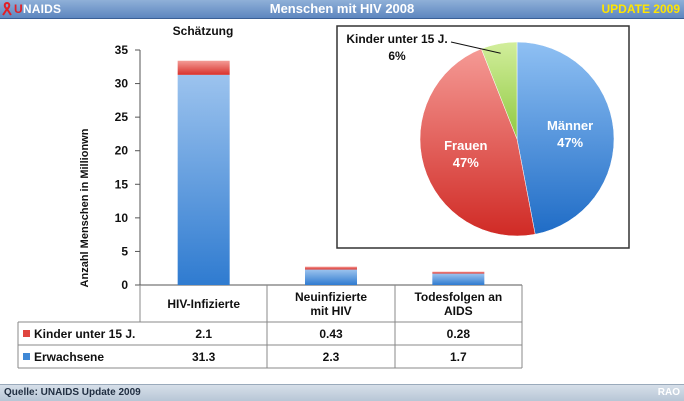  I want to click on pie-label-kids: Kinder unter 15 J. 6%, so click(396, 47).